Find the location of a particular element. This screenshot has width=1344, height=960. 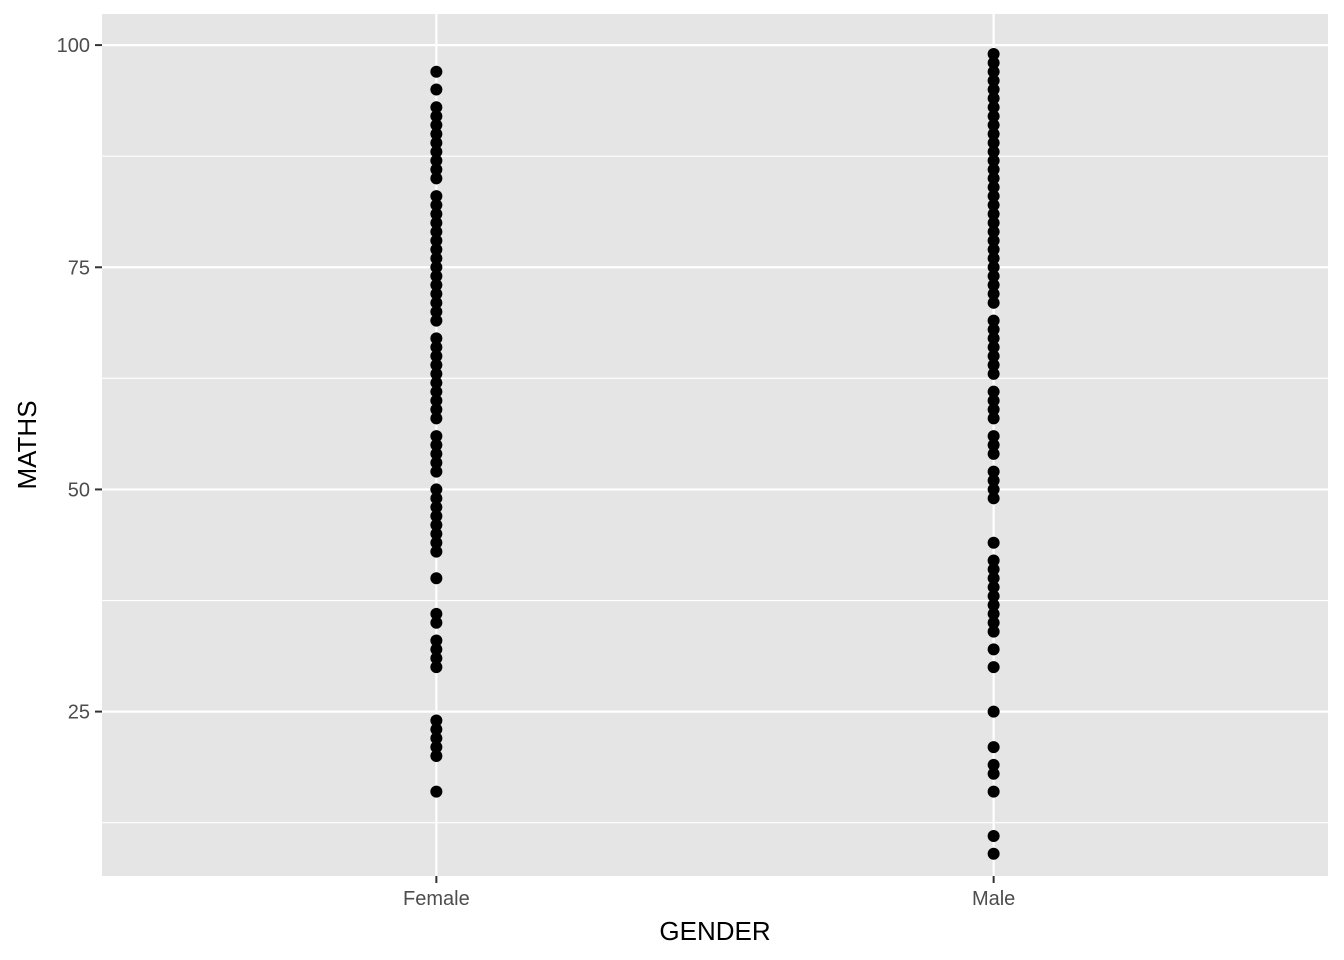

x-tick-label: Male is located at coordinates (993, 899).